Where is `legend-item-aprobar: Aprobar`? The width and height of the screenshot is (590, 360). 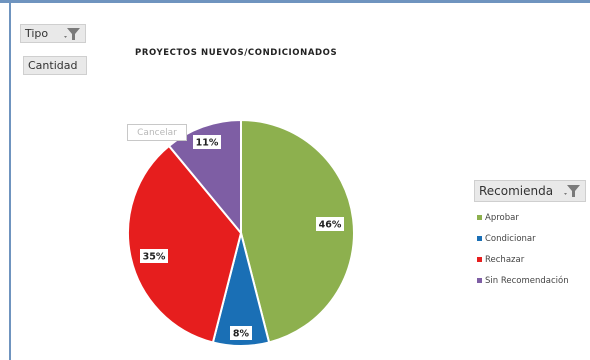
legend-item-aprobar: Aprobar is located at coordinates (523, 217).